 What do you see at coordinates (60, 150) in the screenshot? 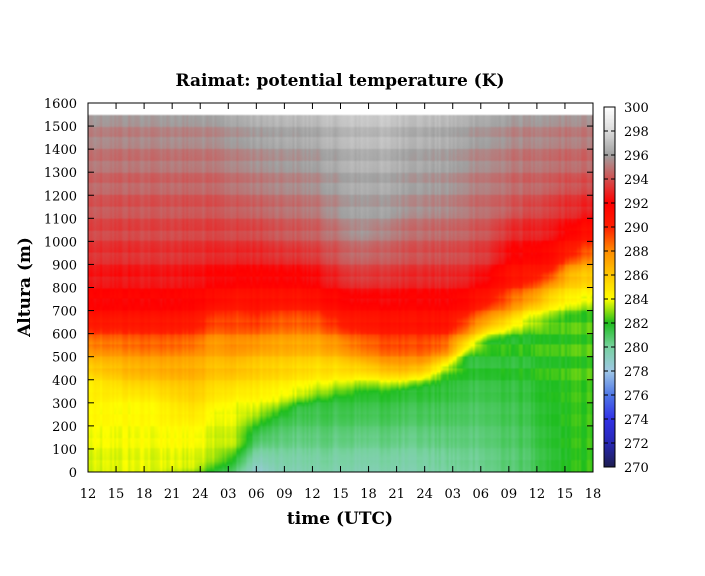
I see `y-tick-label: 1400` at bounding box center [60, 150].